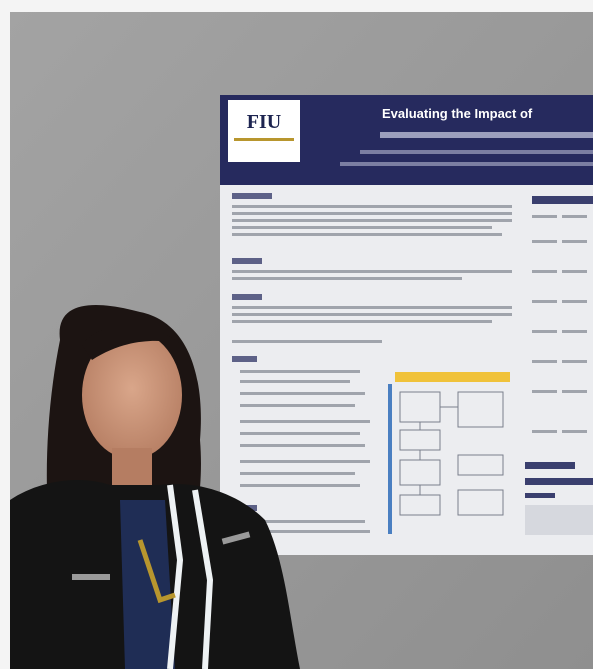 This screenshot has width=593, height=669. What do you see at coordinates (190, 576) in the screenshot?
I see `lanyard` at bounding box center [190, 576].